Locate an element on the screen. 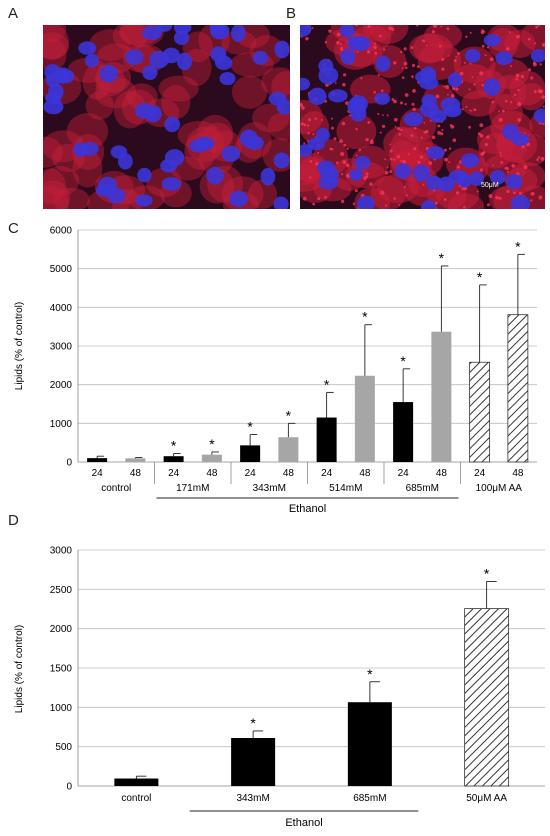  y-tick-label: 4000 is located at coordinates (61, 308).